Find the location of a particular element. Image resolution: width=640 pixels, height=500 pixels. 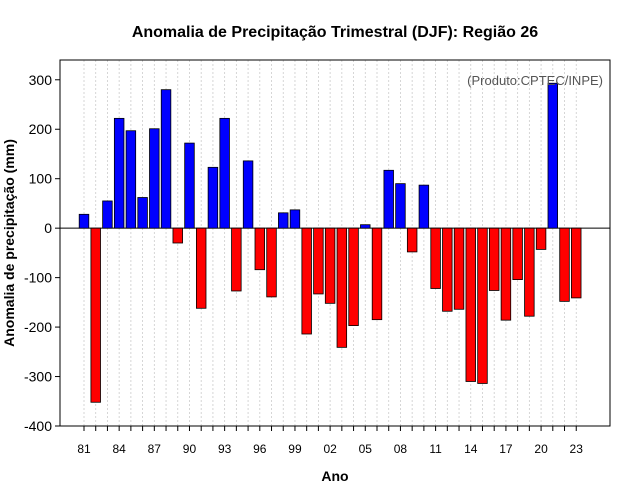

y-tick-label: 200 is located at coordinates (41, 129).